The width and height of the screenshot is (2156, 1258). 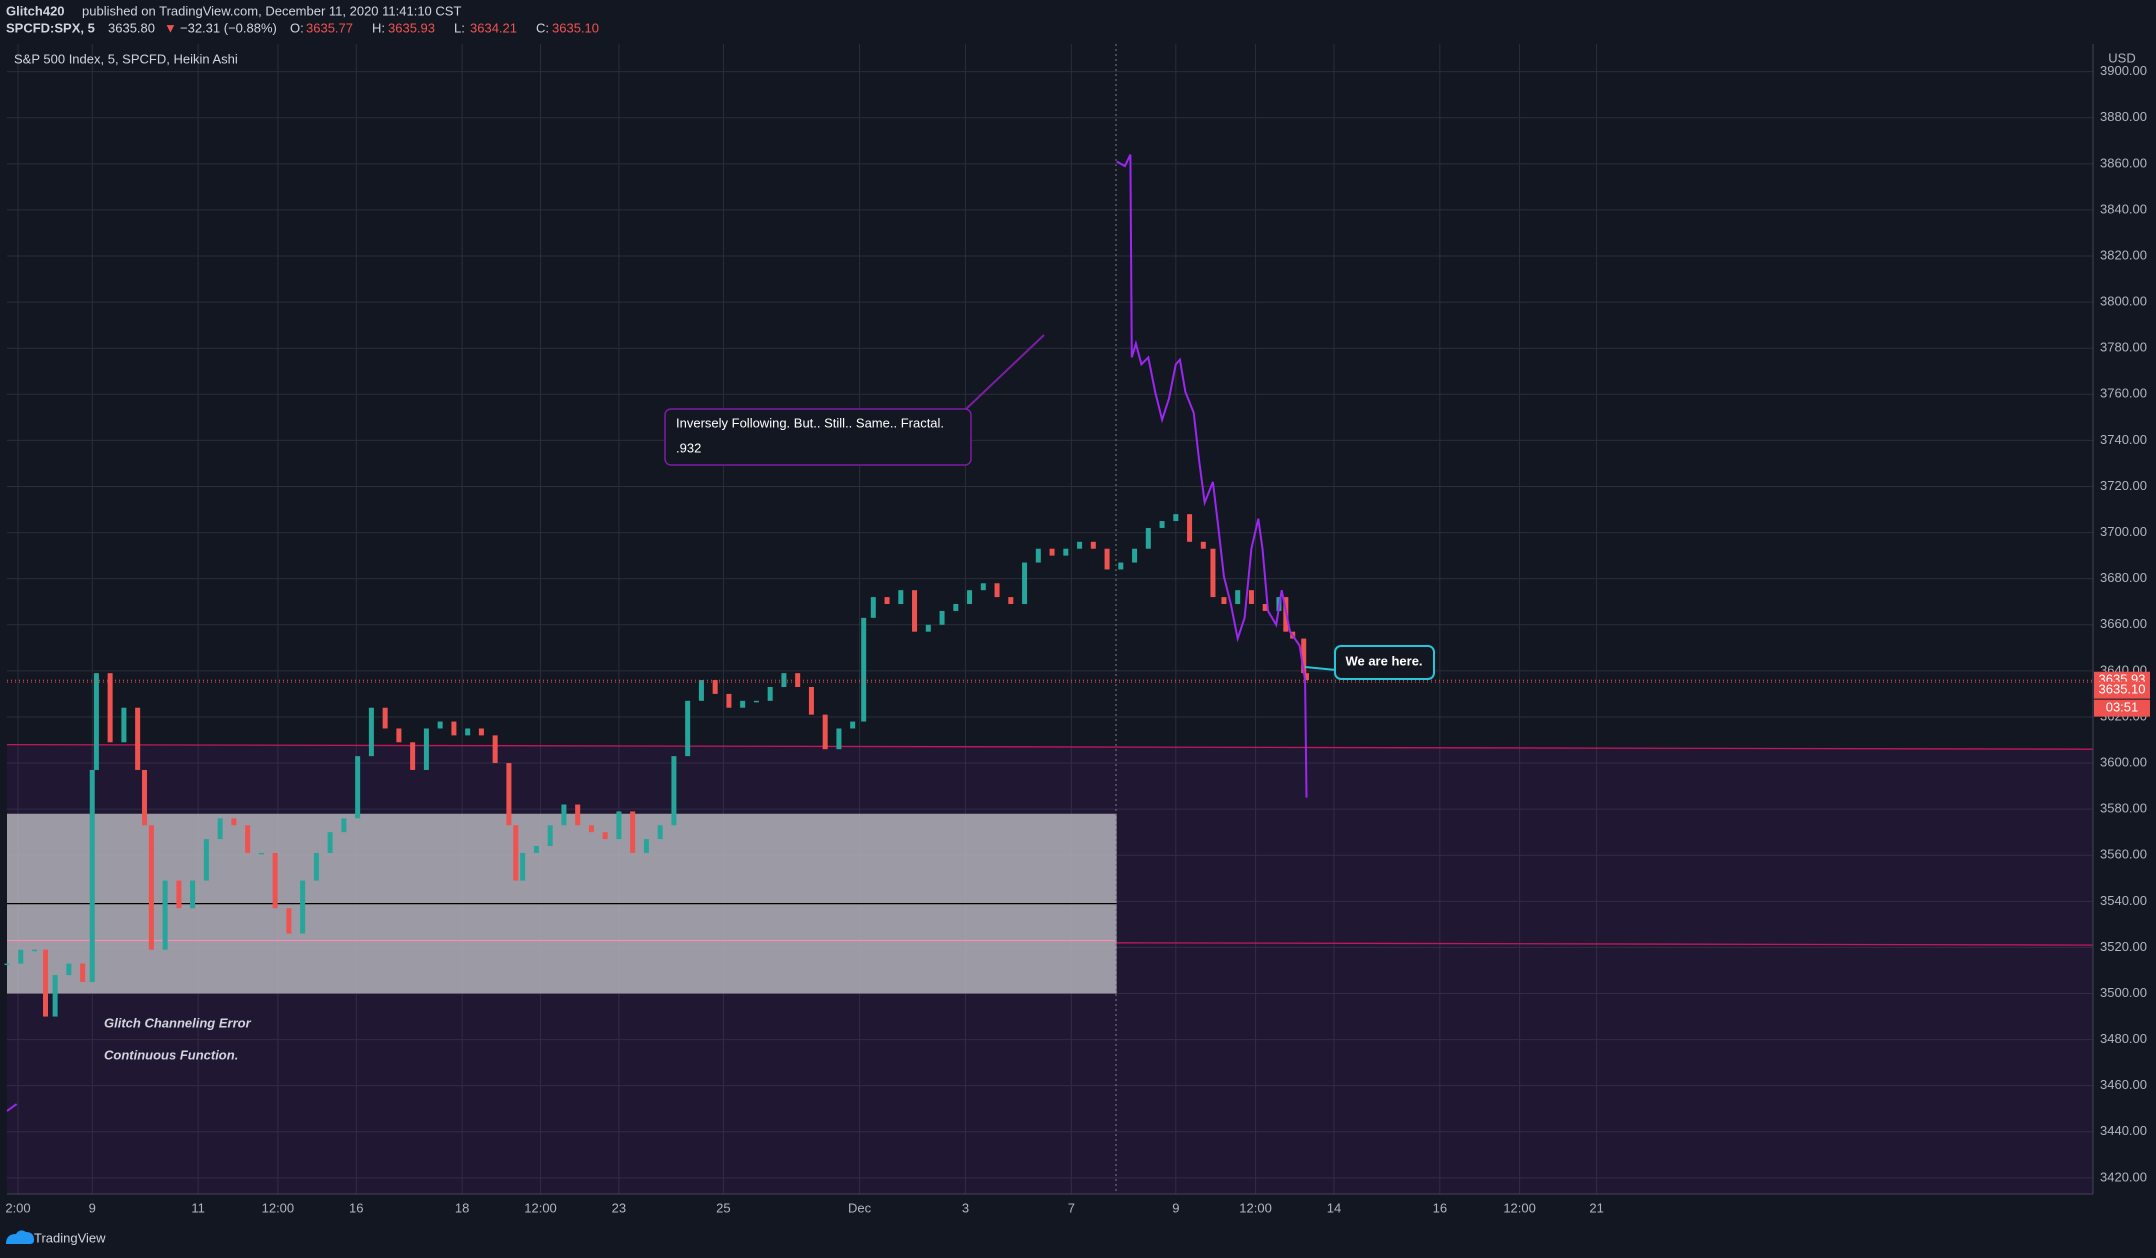 What do you see at coordinates (2123, 254) in the screenshot?
I see `y-tick-label: 3820.00` at bounding box center [2123, 254].